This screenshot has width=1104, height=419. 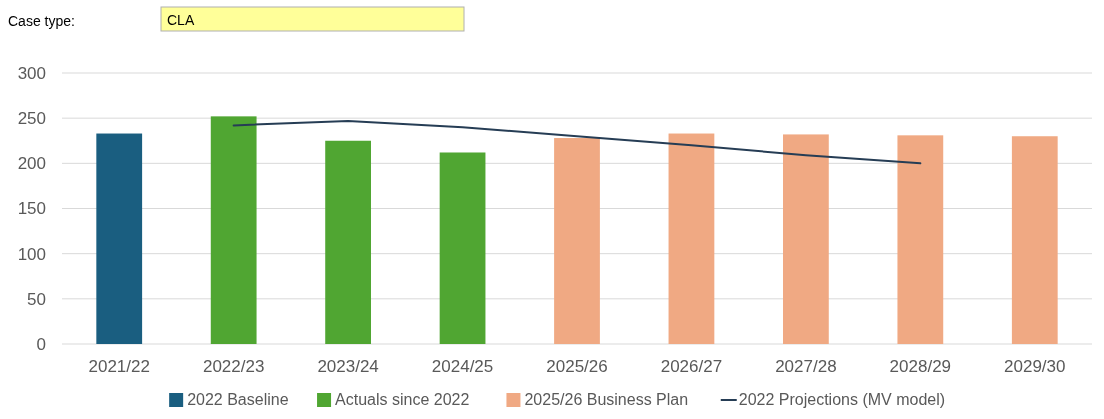 I want to click on y-tick-label: 150, so click(x=31, y=209).